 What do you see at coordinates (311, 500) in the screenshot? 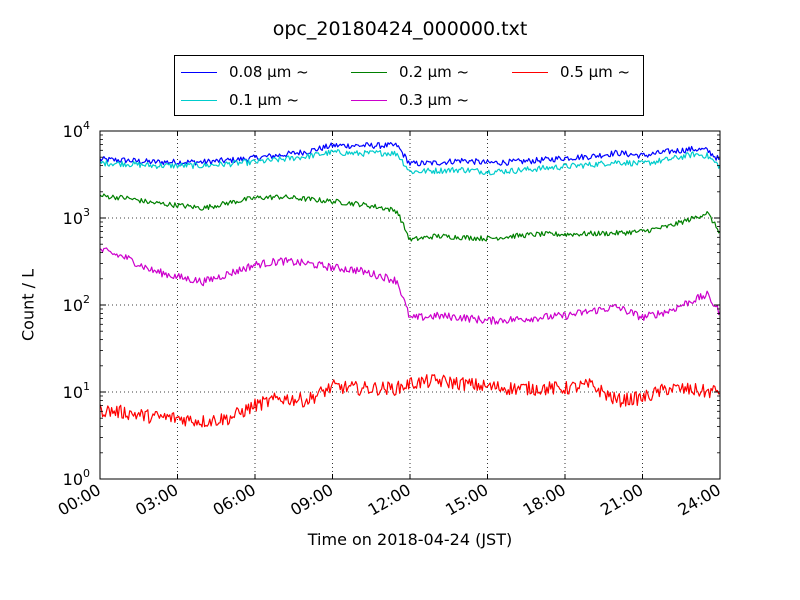
I see `x-tick-label: 09:00` at bounding box center [311, 500].